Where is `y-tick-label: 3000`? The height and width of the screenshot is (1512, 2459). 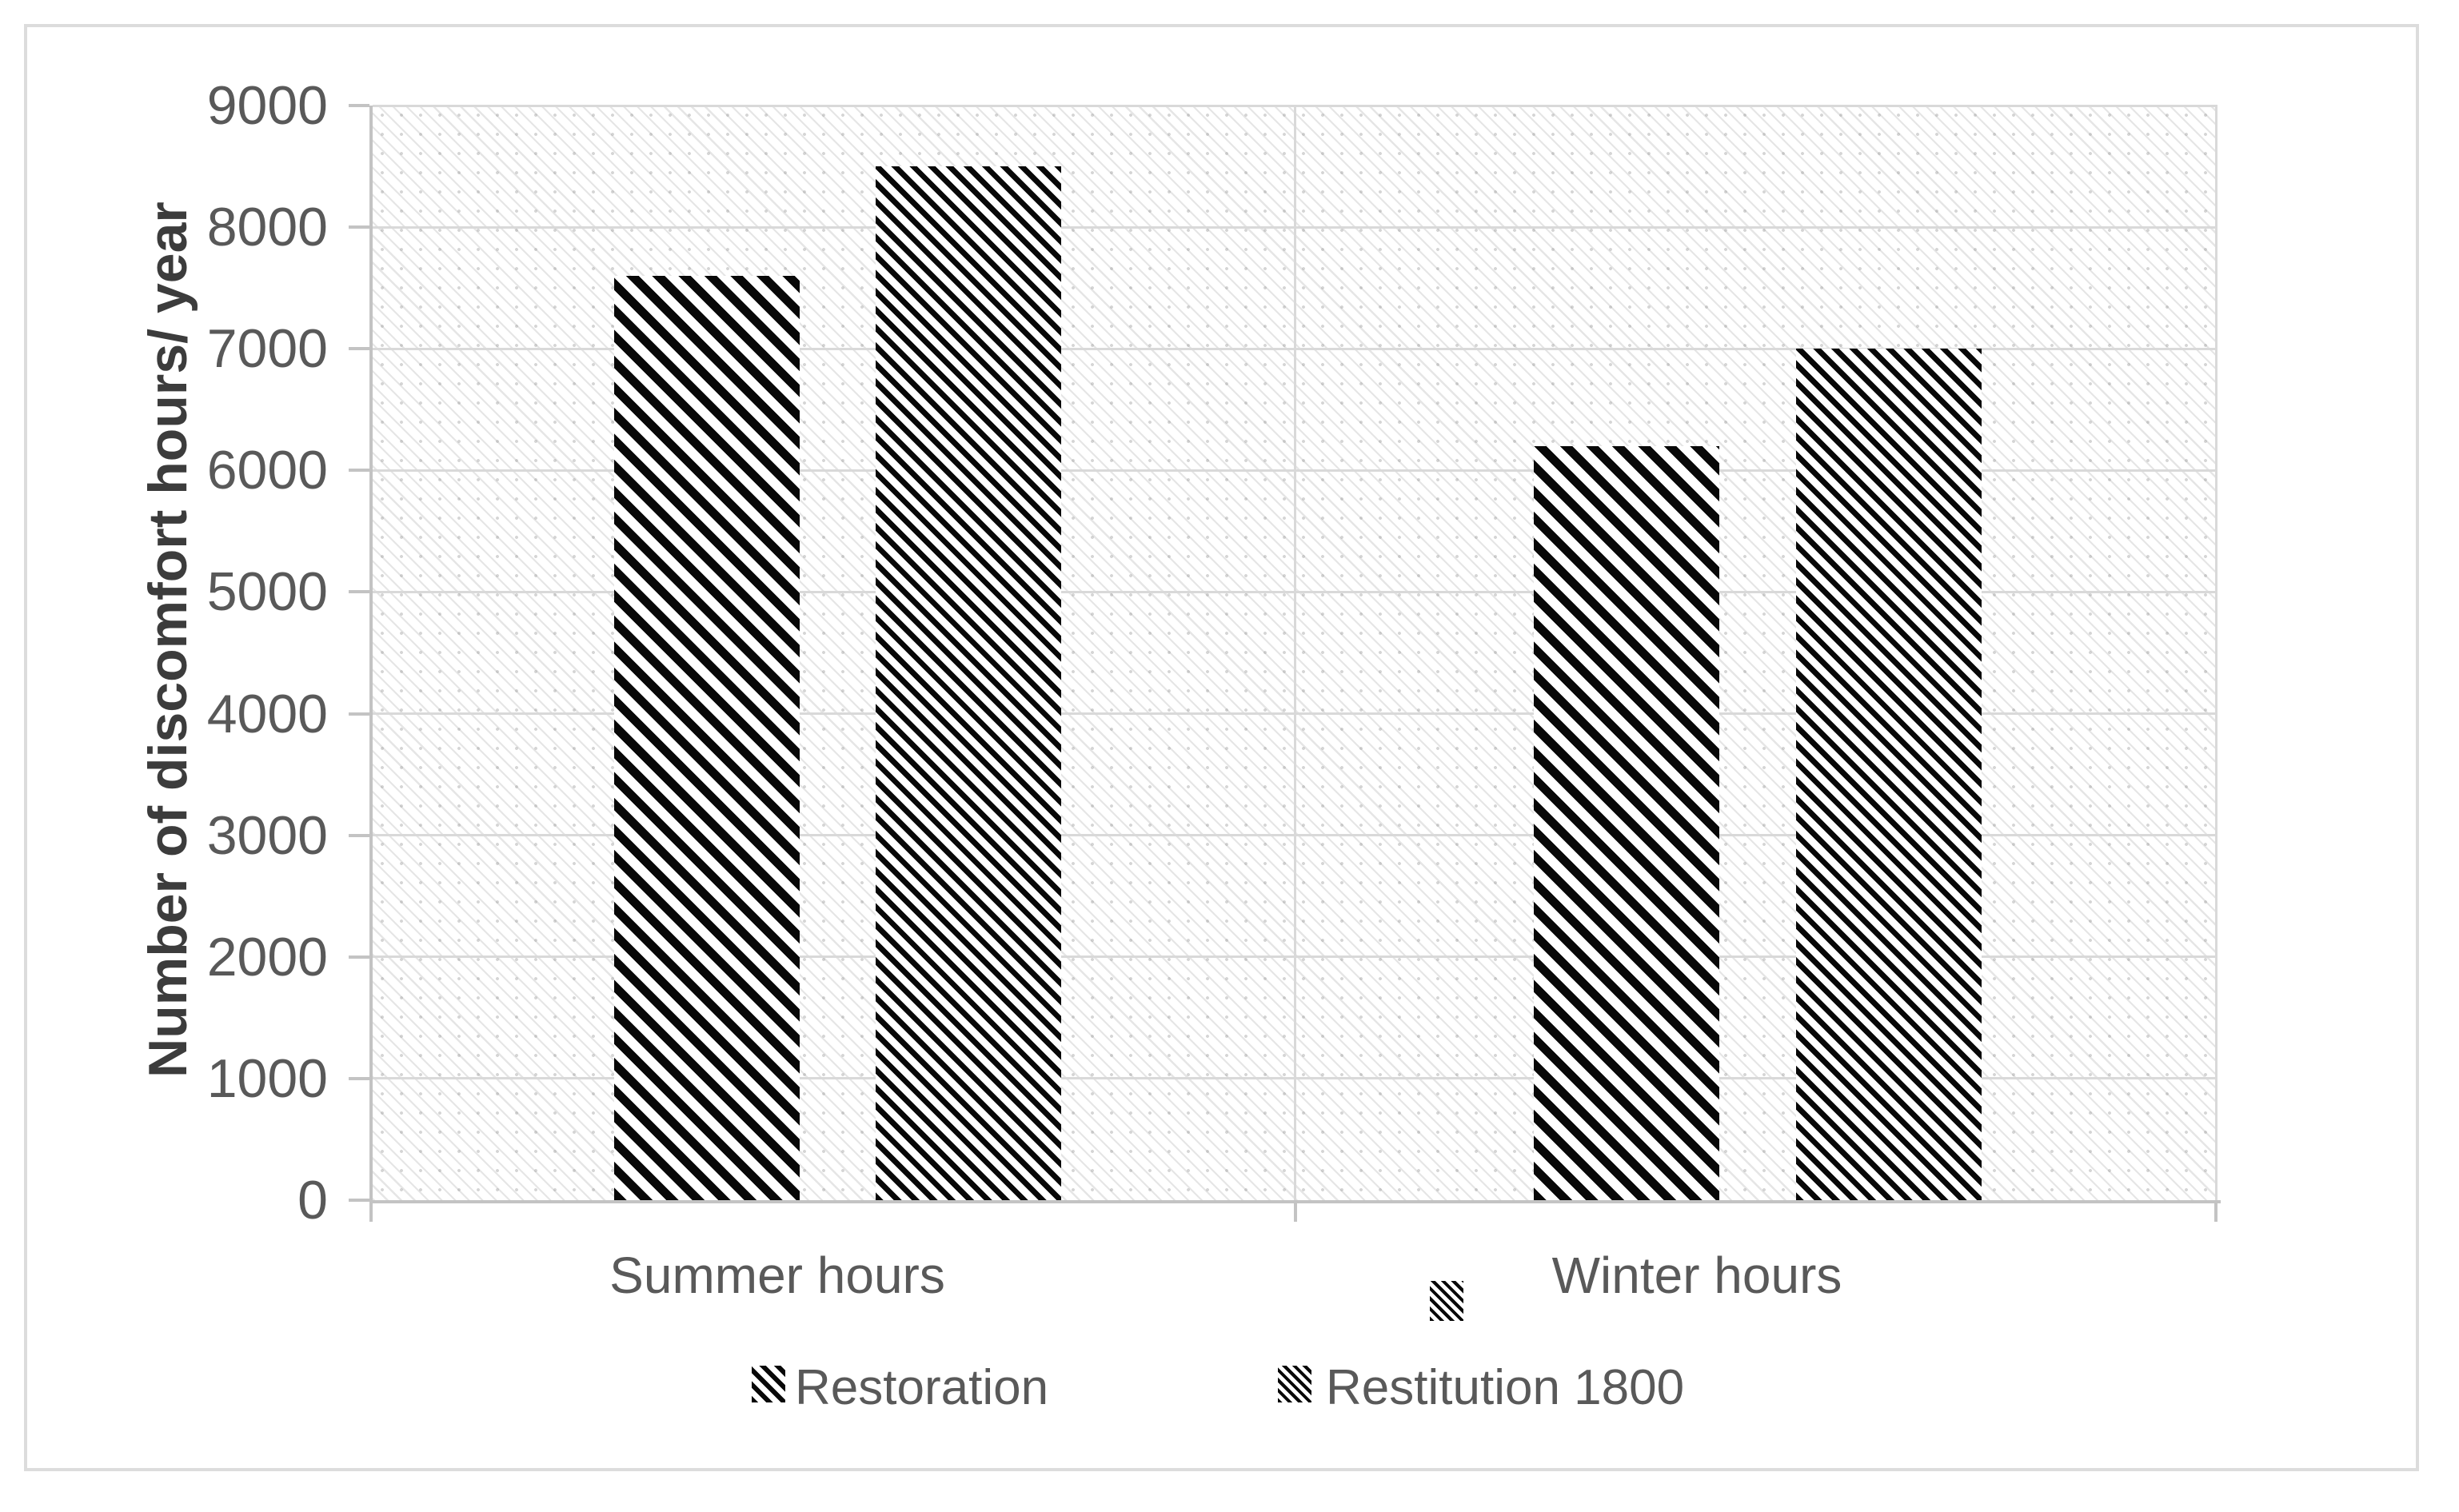 y-tick-label: 3000 is located at coordinates (267, 835).